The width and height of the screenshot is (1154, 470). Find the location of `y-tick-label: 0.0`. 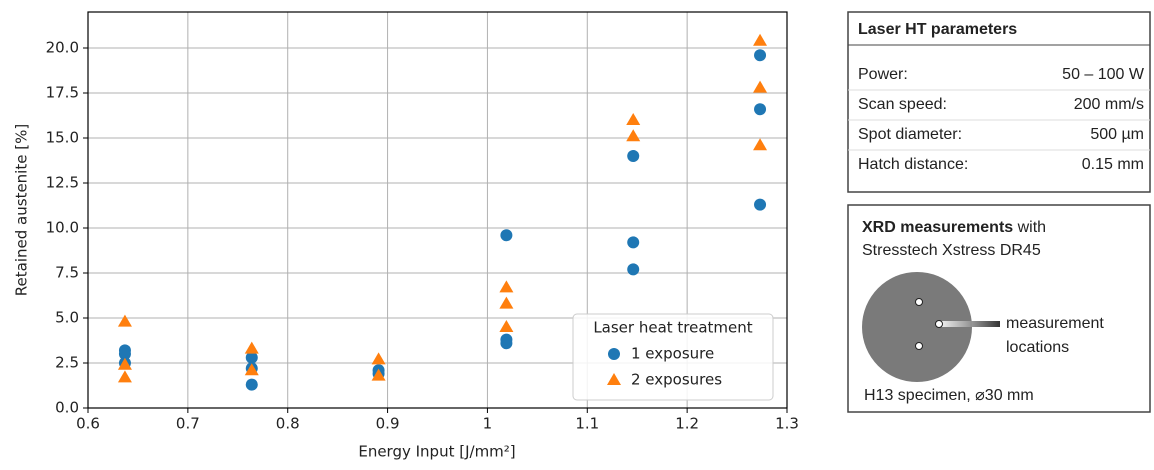

y-tick-label: 0.0 is located at coordinates (67, 408).